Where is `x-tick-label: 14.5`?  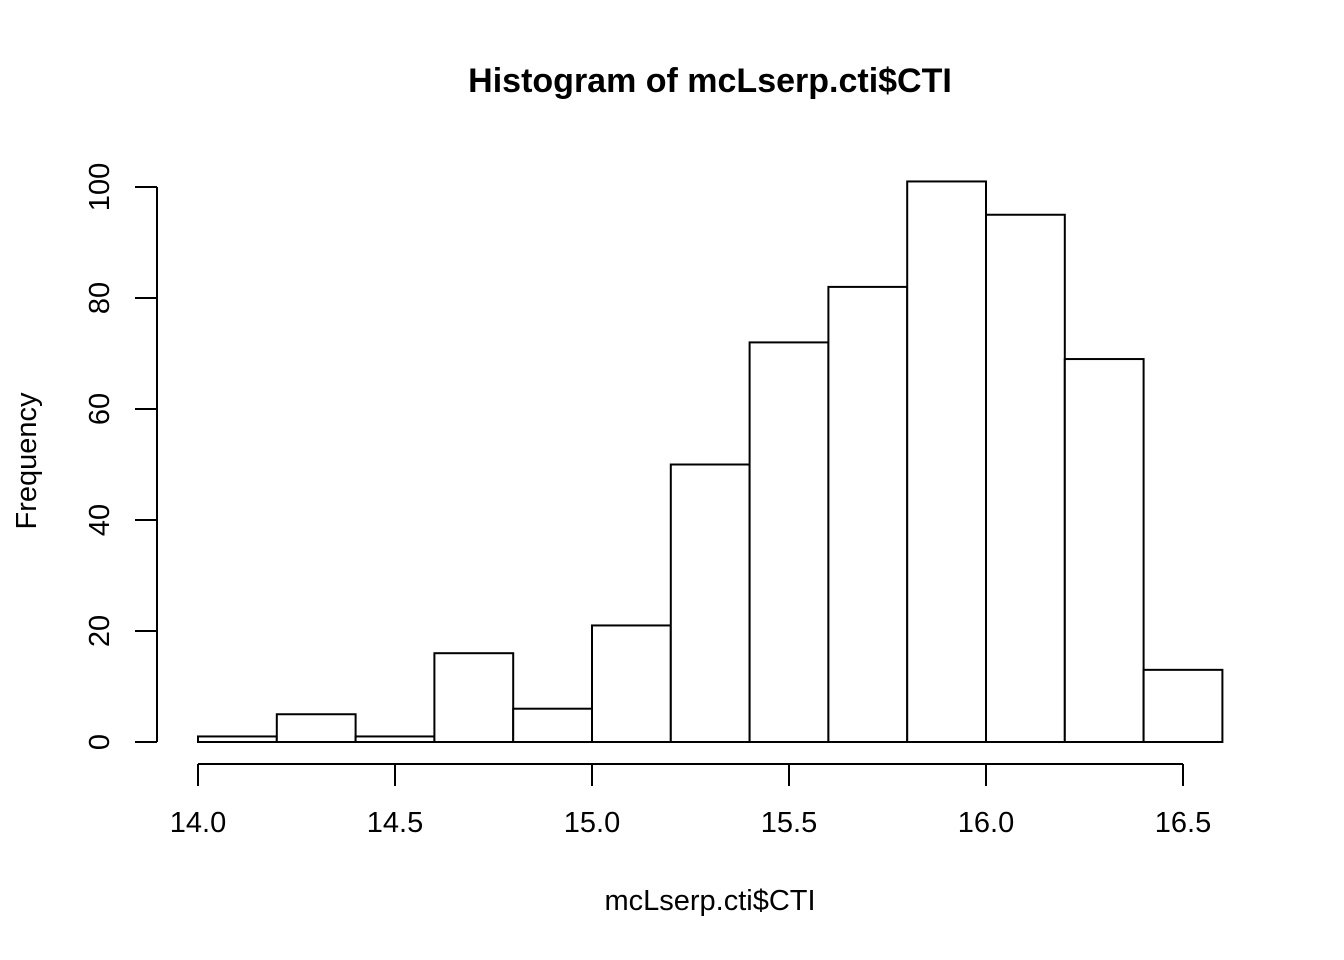
x-tick-label: 14.5 is located at coordinates (395, 823).